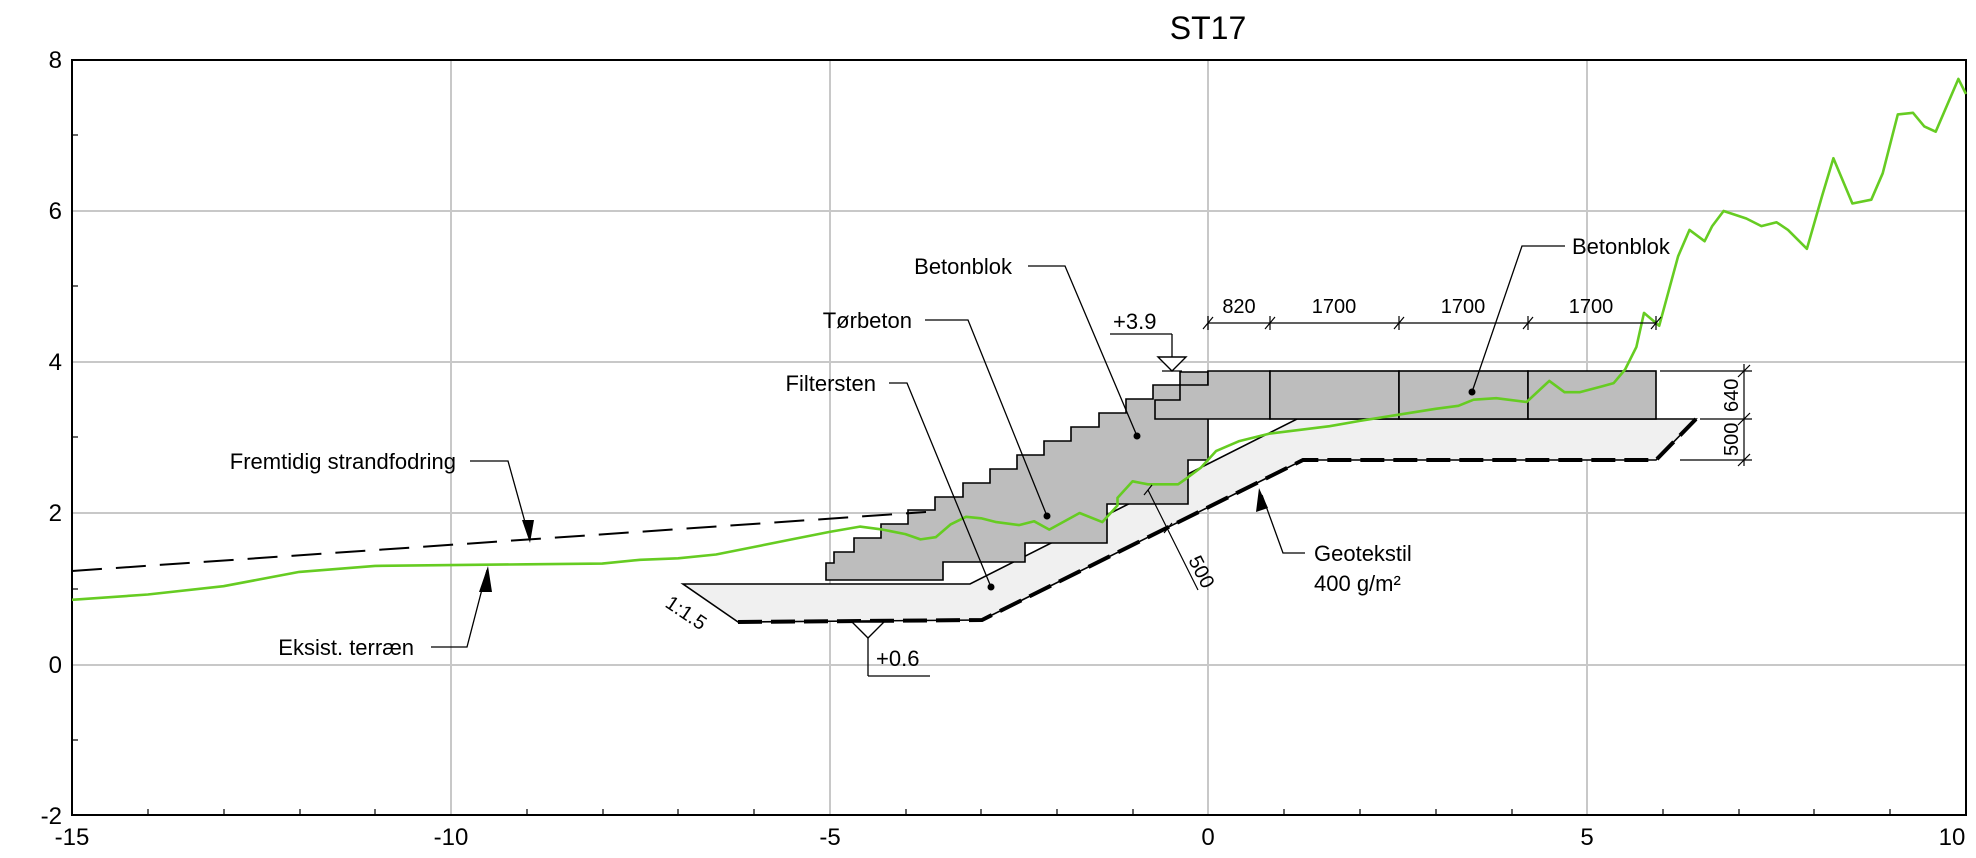  I want to click on x-tick-label: 5, so click(1586, 837).